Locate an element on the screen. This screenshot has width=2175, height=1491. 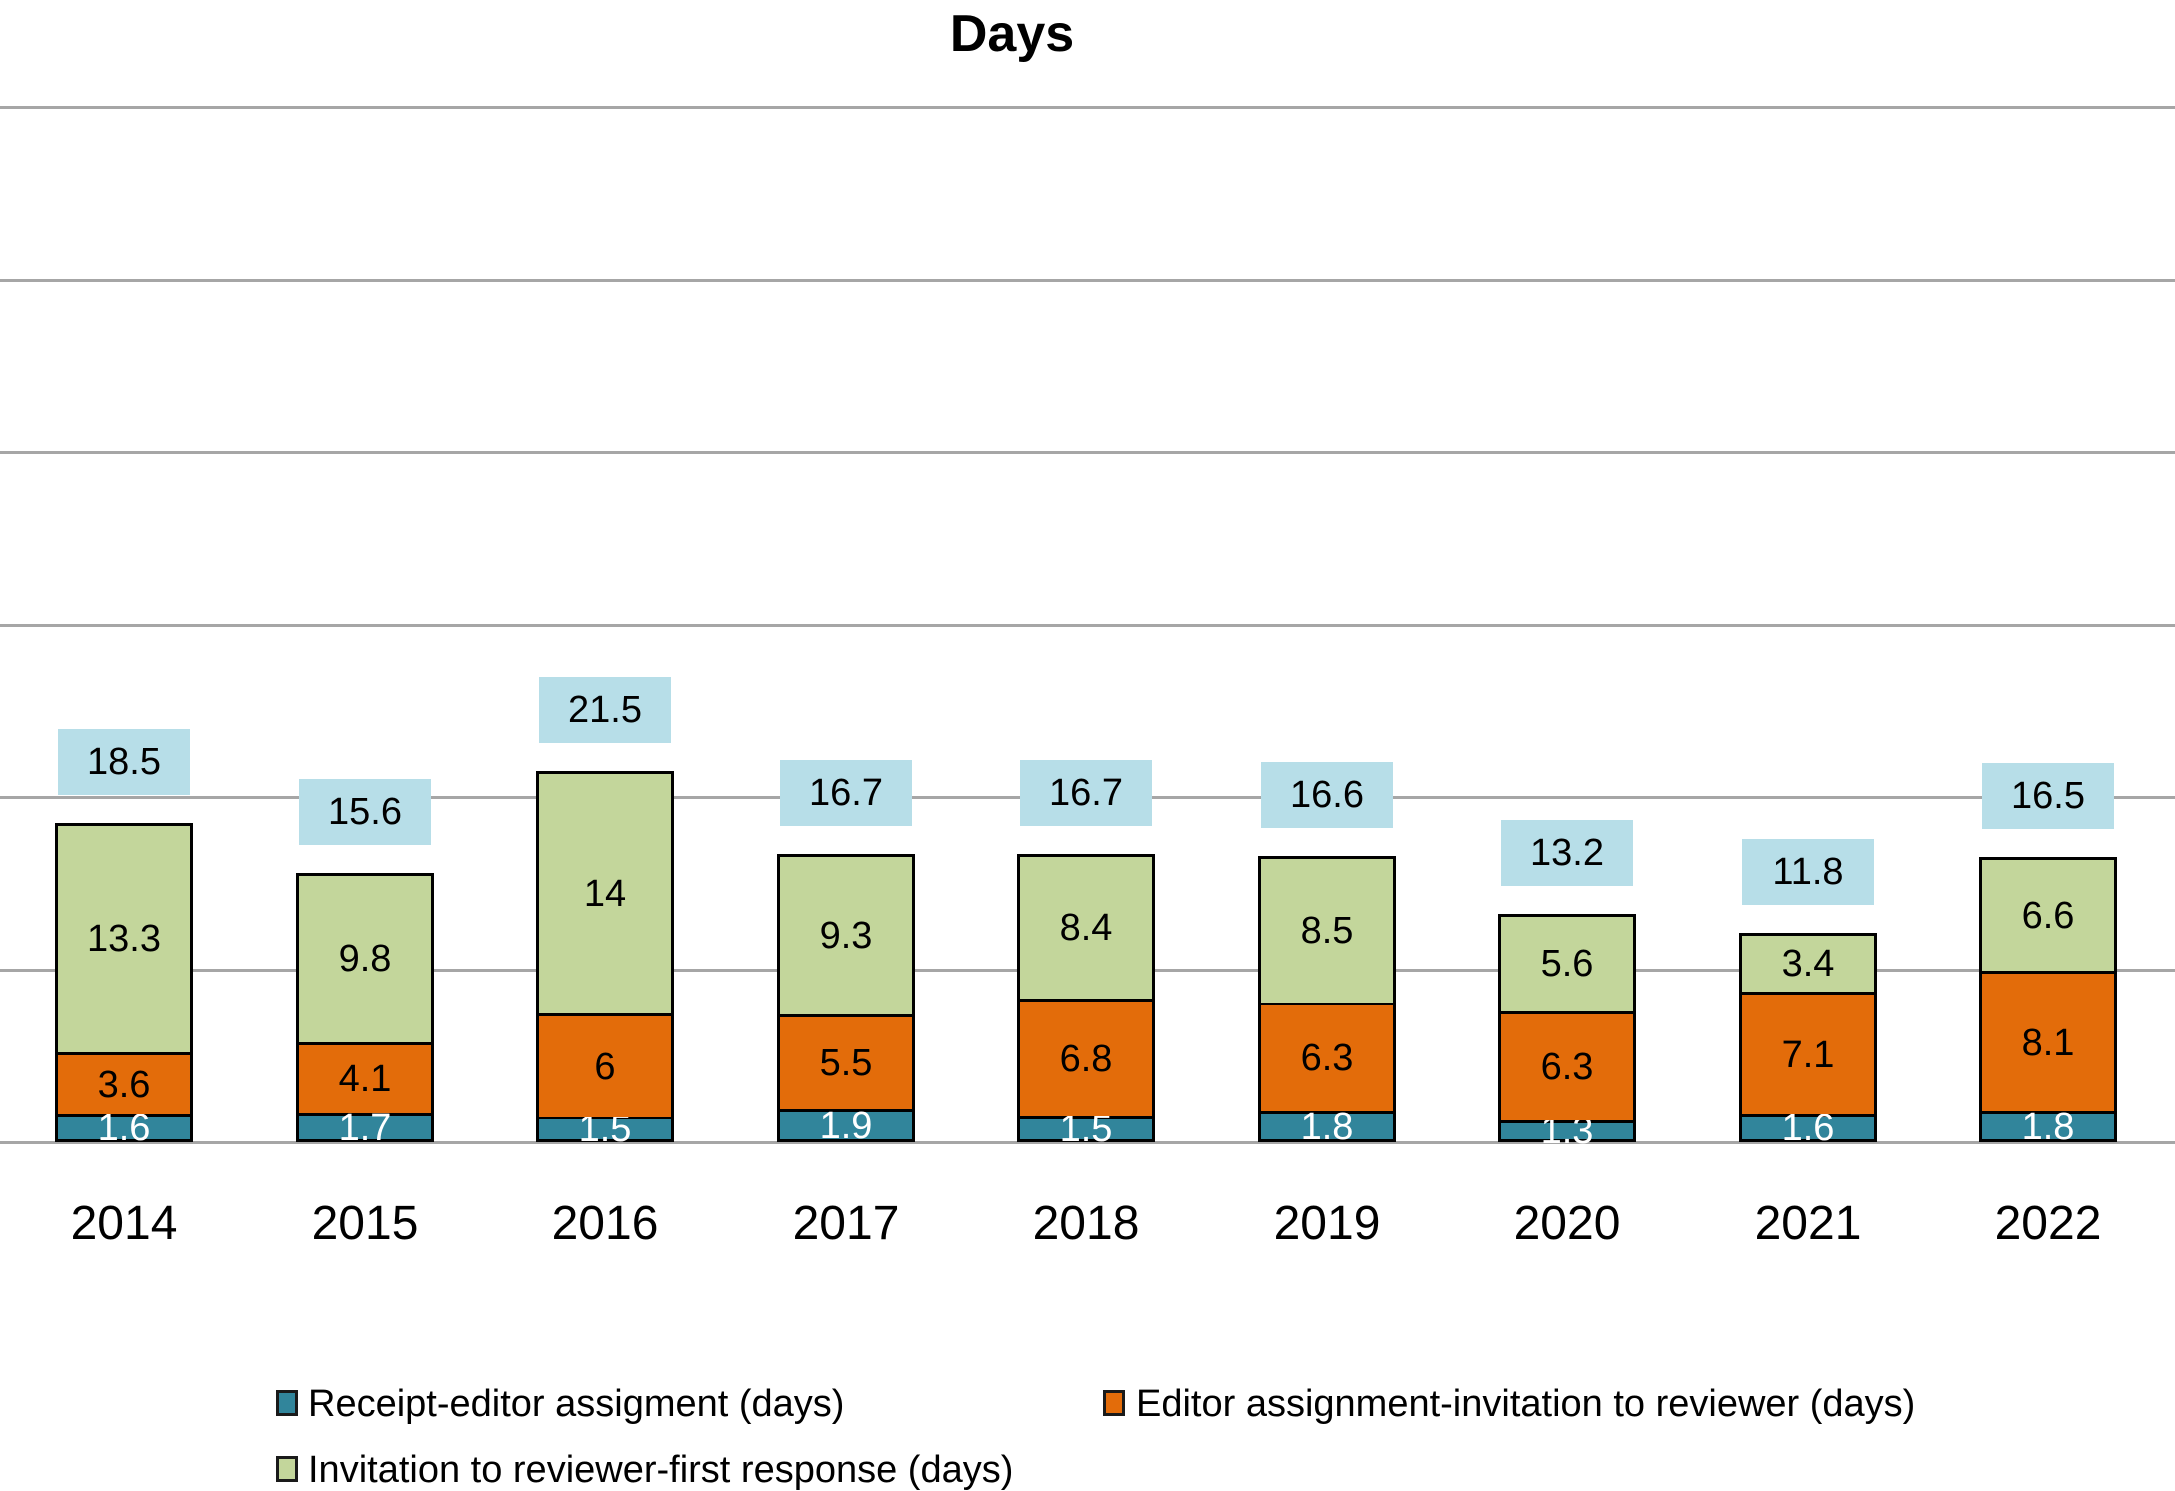
segment-value-label-editor-2016: 6 is located at coordinates (605, 1066).